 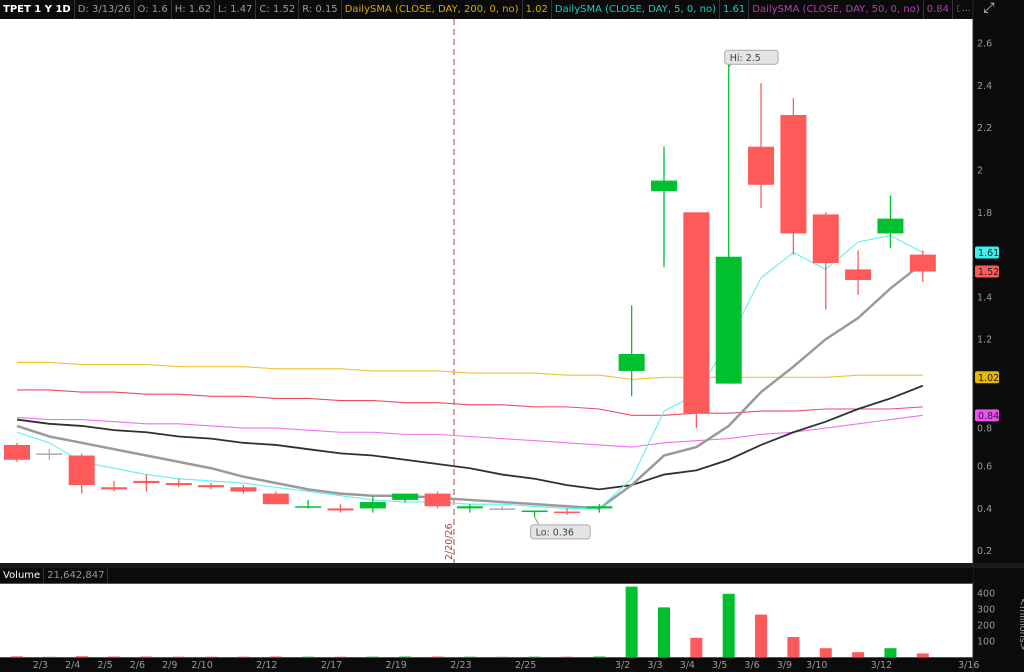 What do you see at coordinates (486, 575) in the screenshot?
I see `volume-header: Volume 21,642,847` at bounding box center [486, 575].